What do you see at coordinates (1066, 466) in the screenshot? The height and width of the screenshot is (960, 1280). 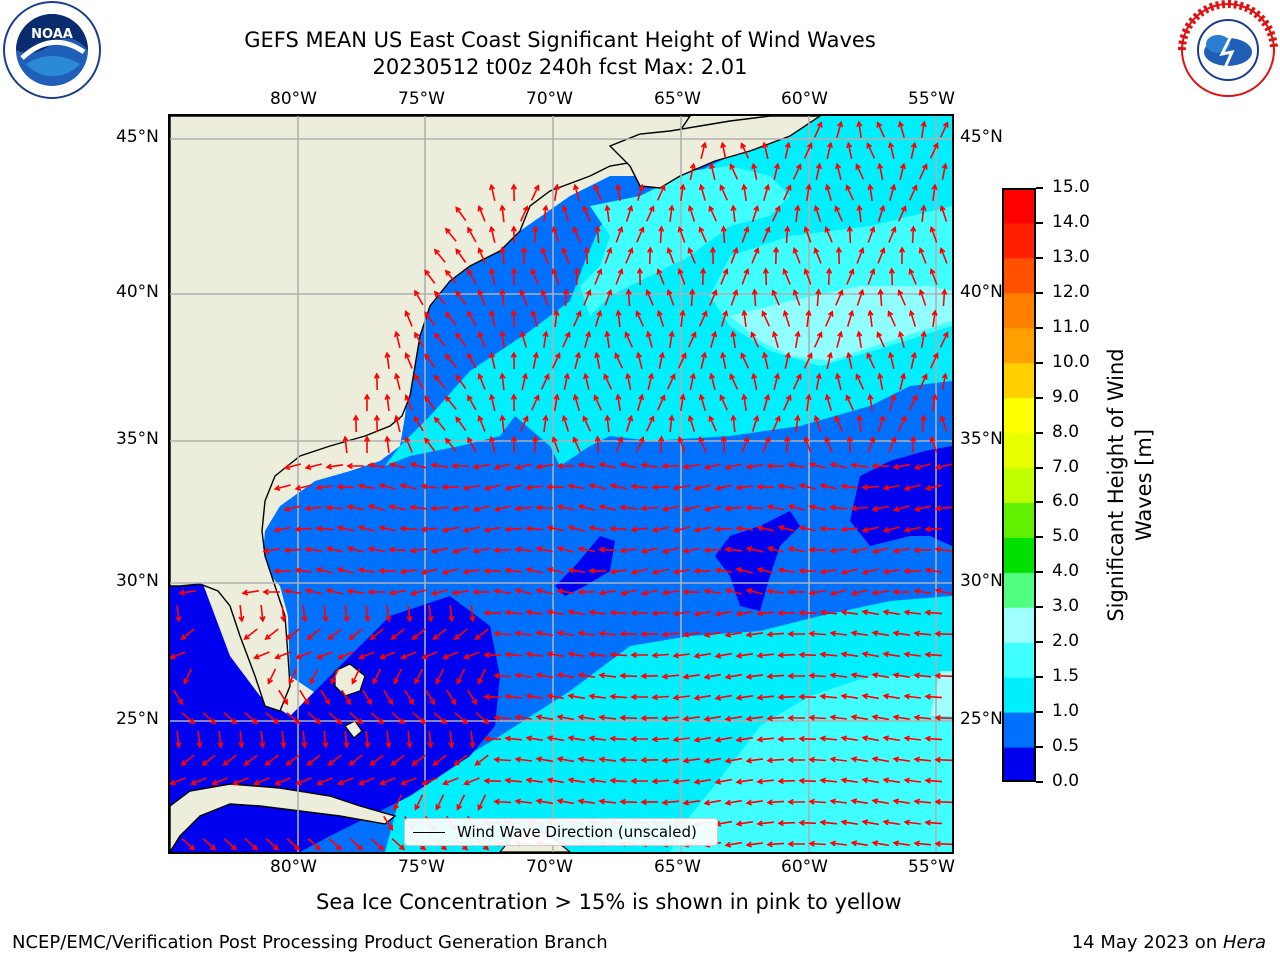 I see `colorbar-tick-label: 7.0` at bounding box center [1066, 466].